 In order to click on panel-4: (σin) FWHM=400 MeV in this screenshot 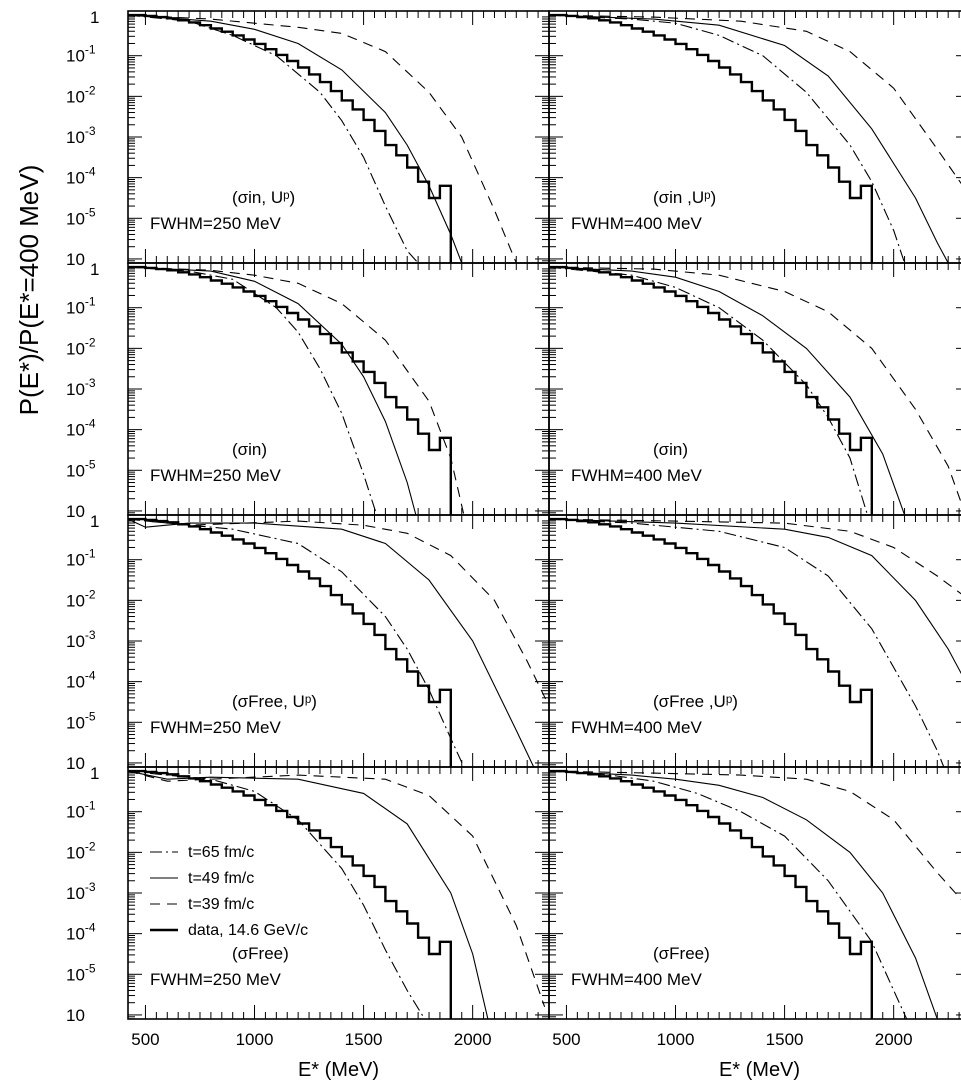, I will do `click(754, 389)`.